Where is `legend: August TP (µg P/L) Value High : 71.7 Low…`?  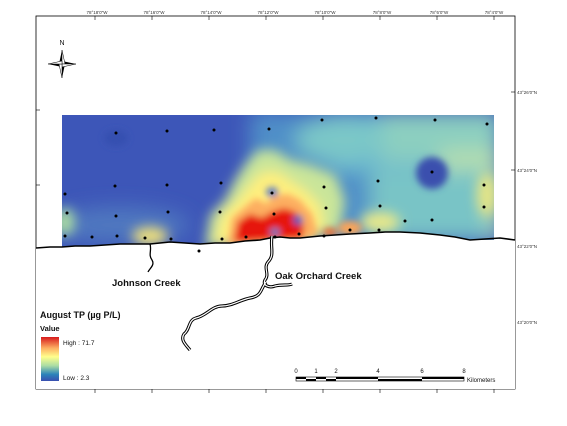 legend: August TP (µg P/L) Value High : 71.7 Low… is located at coordinates (80, 346).